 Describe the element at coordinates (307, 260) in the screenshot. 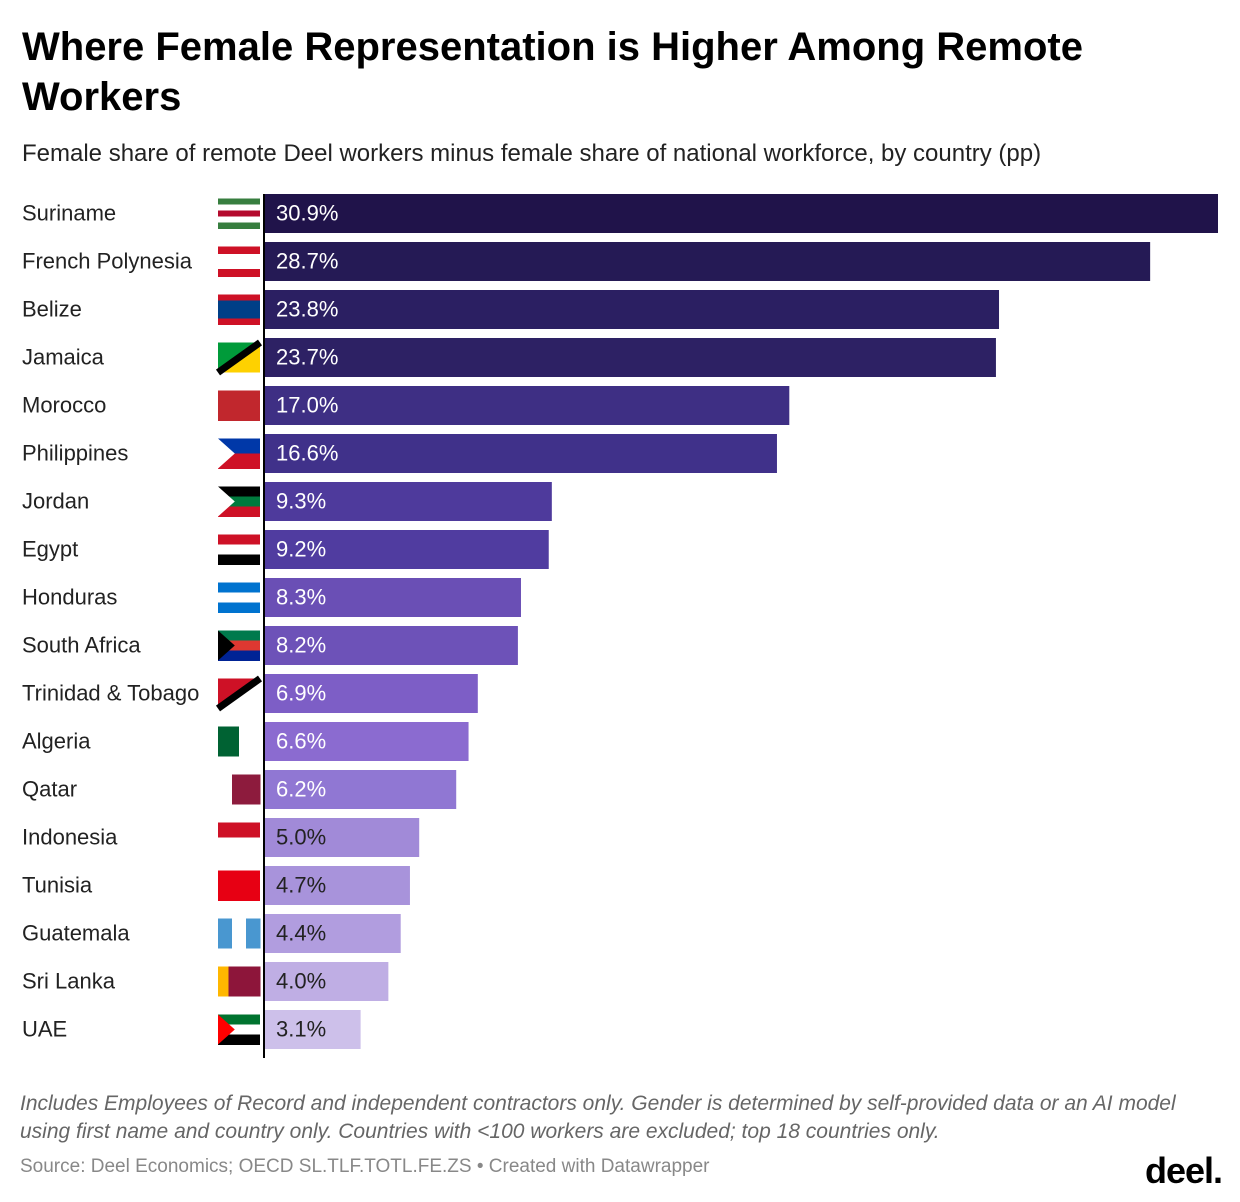

I see `value-label: 28.7%` at that location.